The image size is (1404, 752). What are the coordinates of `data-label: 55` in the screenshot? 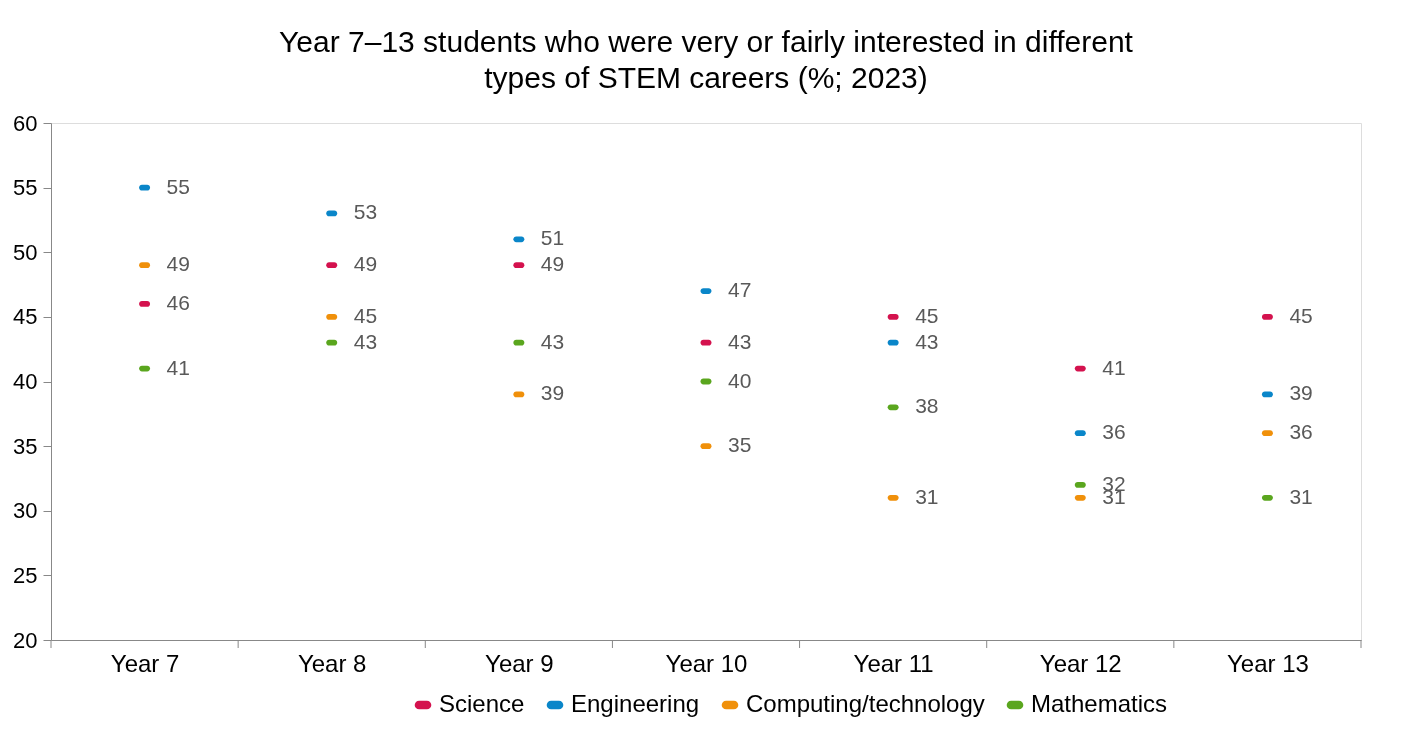 It's located at (178, 186).